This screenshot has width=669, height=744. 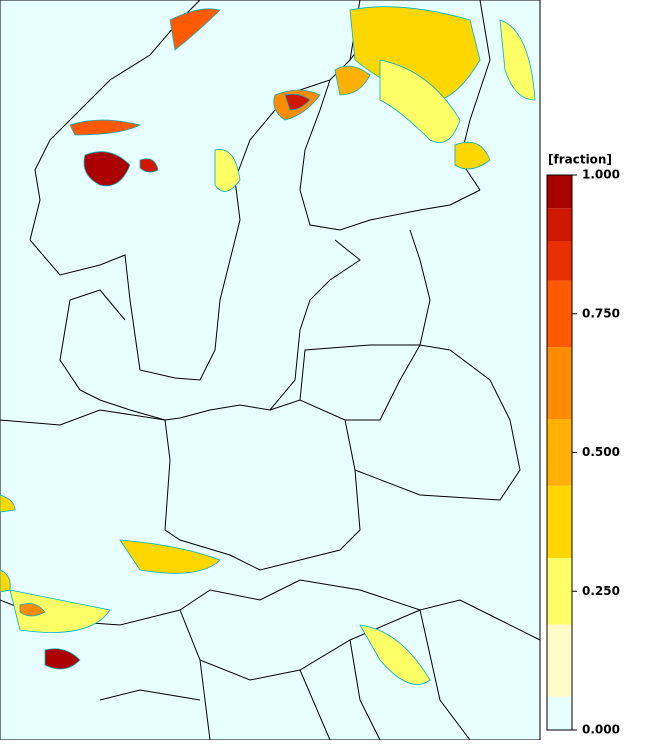 I want to click on colorbar-tick-label: 0.500, so click(x=601, y=452).